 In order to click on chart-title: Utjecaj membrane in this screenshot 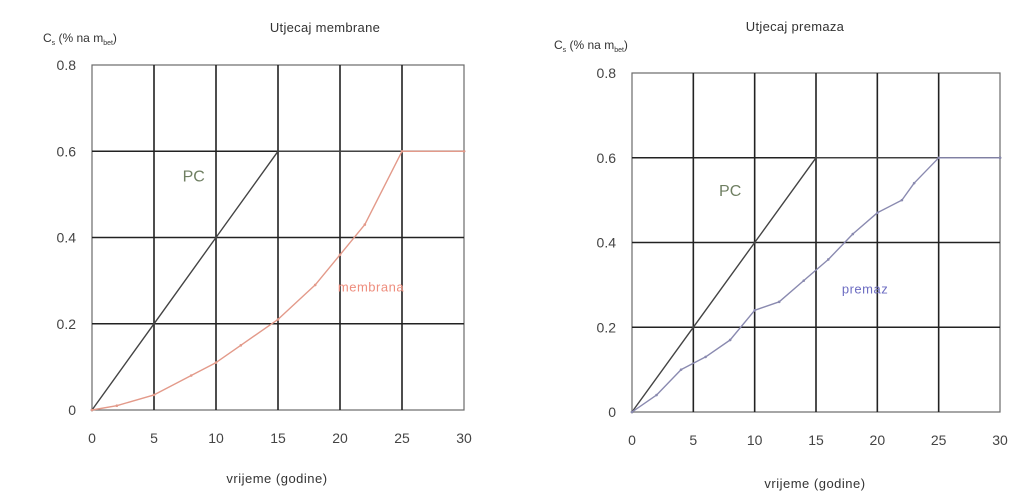, I will do `click(325, 27)`.